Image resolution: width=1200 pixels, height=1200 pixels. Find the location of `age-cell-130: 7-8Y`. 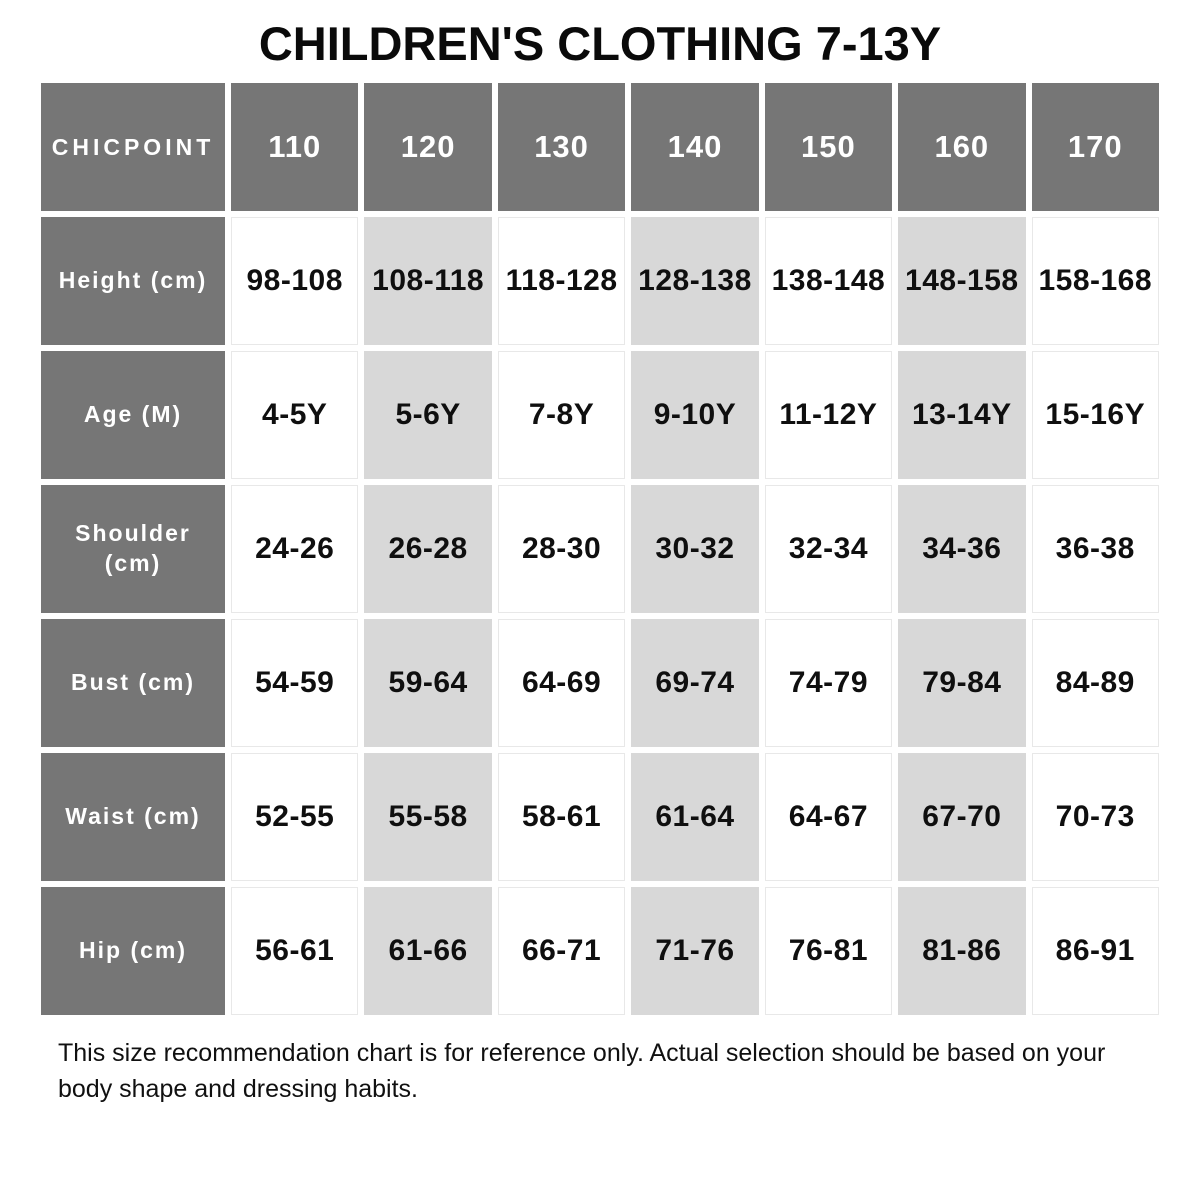

age-cell-130: 7-8Y is located at coordinates (561, 415).